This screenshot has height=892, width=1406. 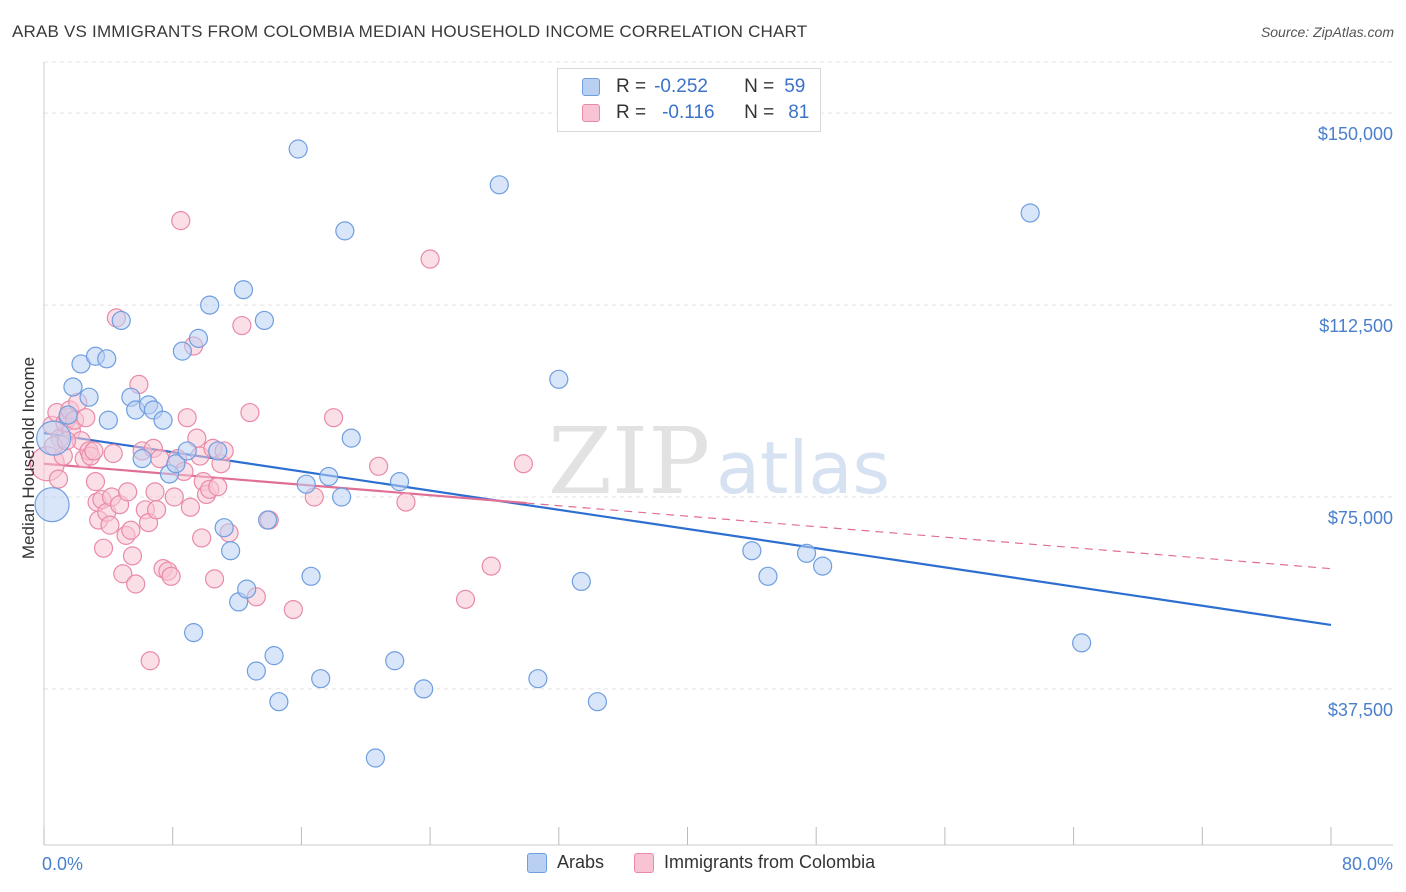 I want to click on y-axis-label: Median Household Income, so click(x=28, y=458).